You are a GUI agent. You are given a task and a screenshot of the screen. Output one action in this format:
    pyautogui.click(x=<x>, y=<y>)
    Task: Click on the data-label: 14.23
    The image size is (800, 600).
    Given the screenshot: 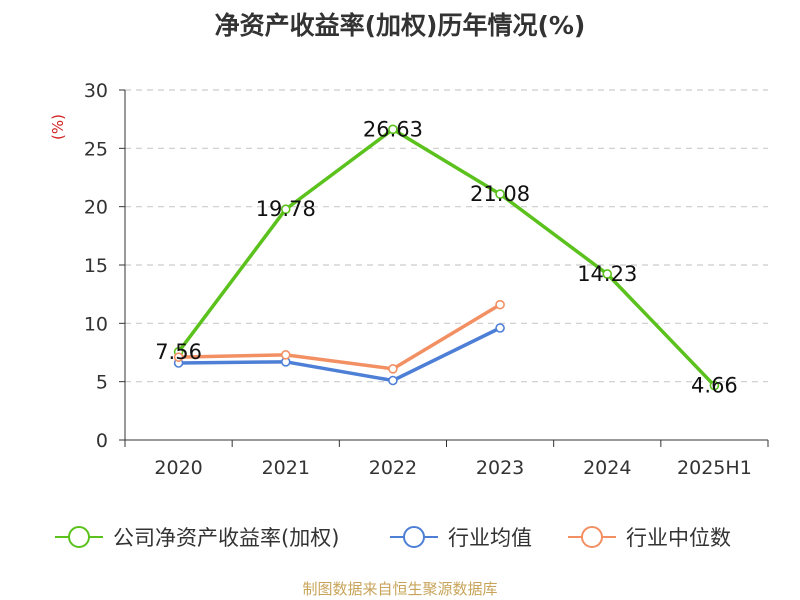 What is the action you would take?
    pyautogui.click(x=607, y=274)
    